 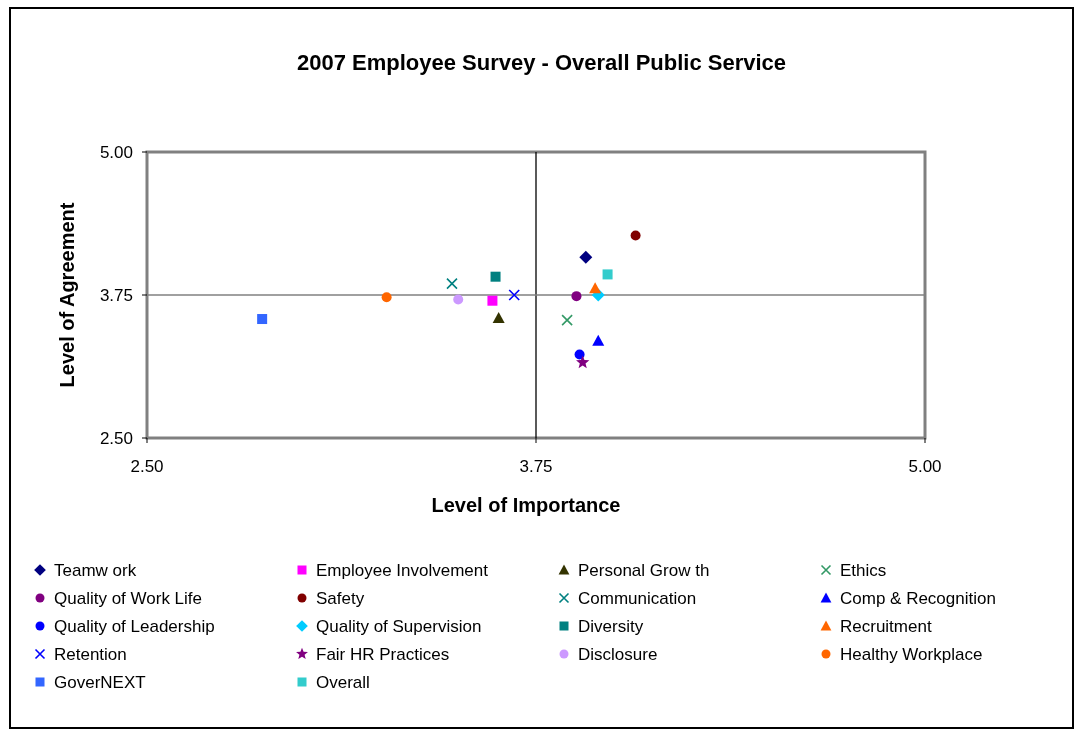 What do you see at coordinates (116, 438) in the screenshot?
I see `y-tick-label: 2.50` at bounding box center [116, 438].